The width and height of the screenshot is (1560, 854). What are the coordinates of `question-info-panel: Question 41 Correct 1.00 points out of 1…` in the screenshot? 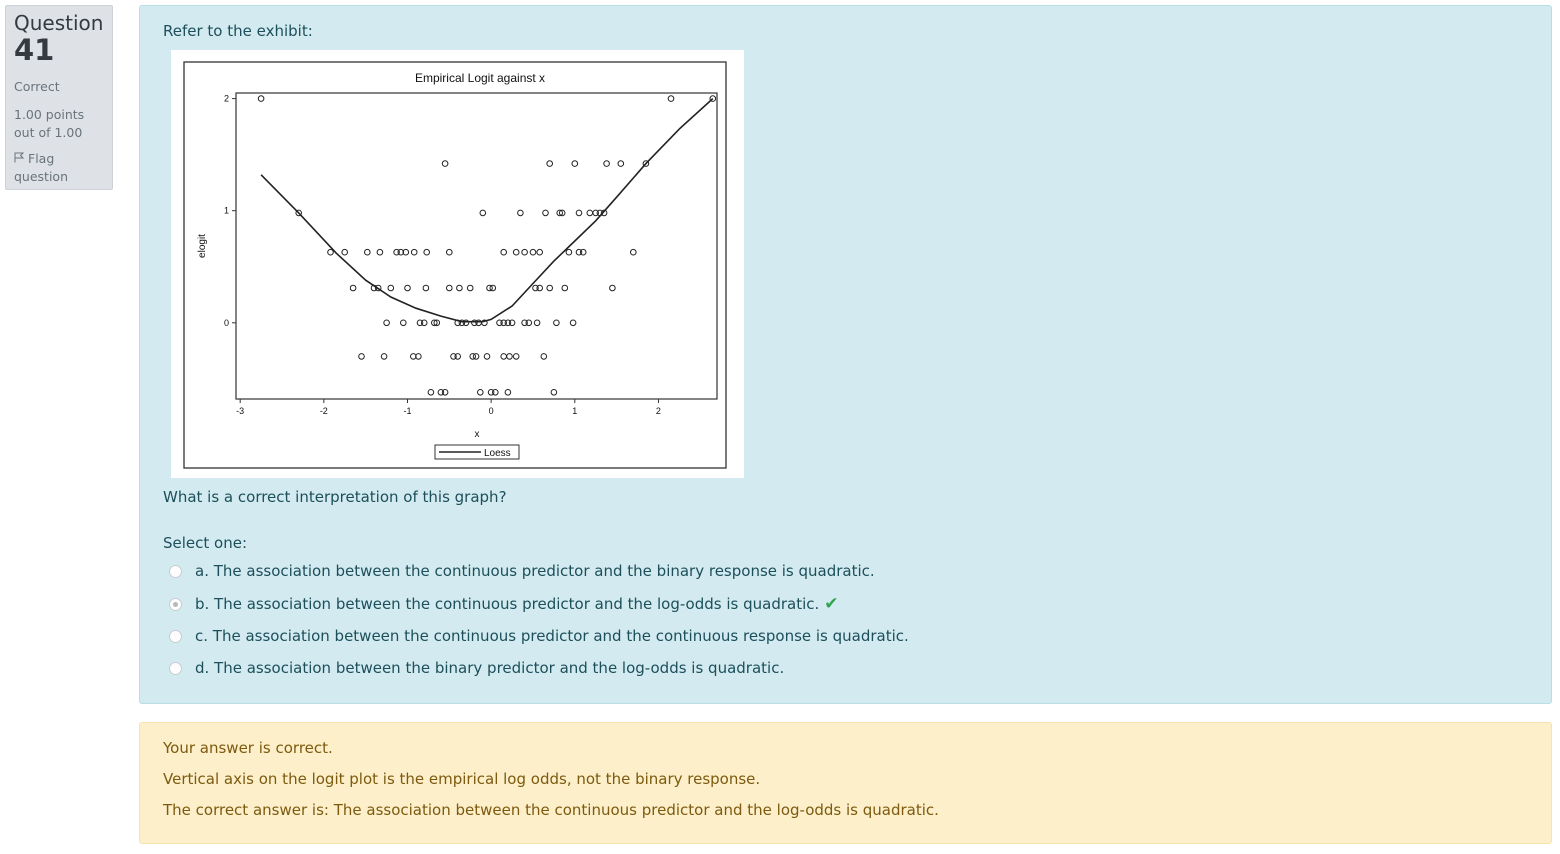 It's located at (59, 97).